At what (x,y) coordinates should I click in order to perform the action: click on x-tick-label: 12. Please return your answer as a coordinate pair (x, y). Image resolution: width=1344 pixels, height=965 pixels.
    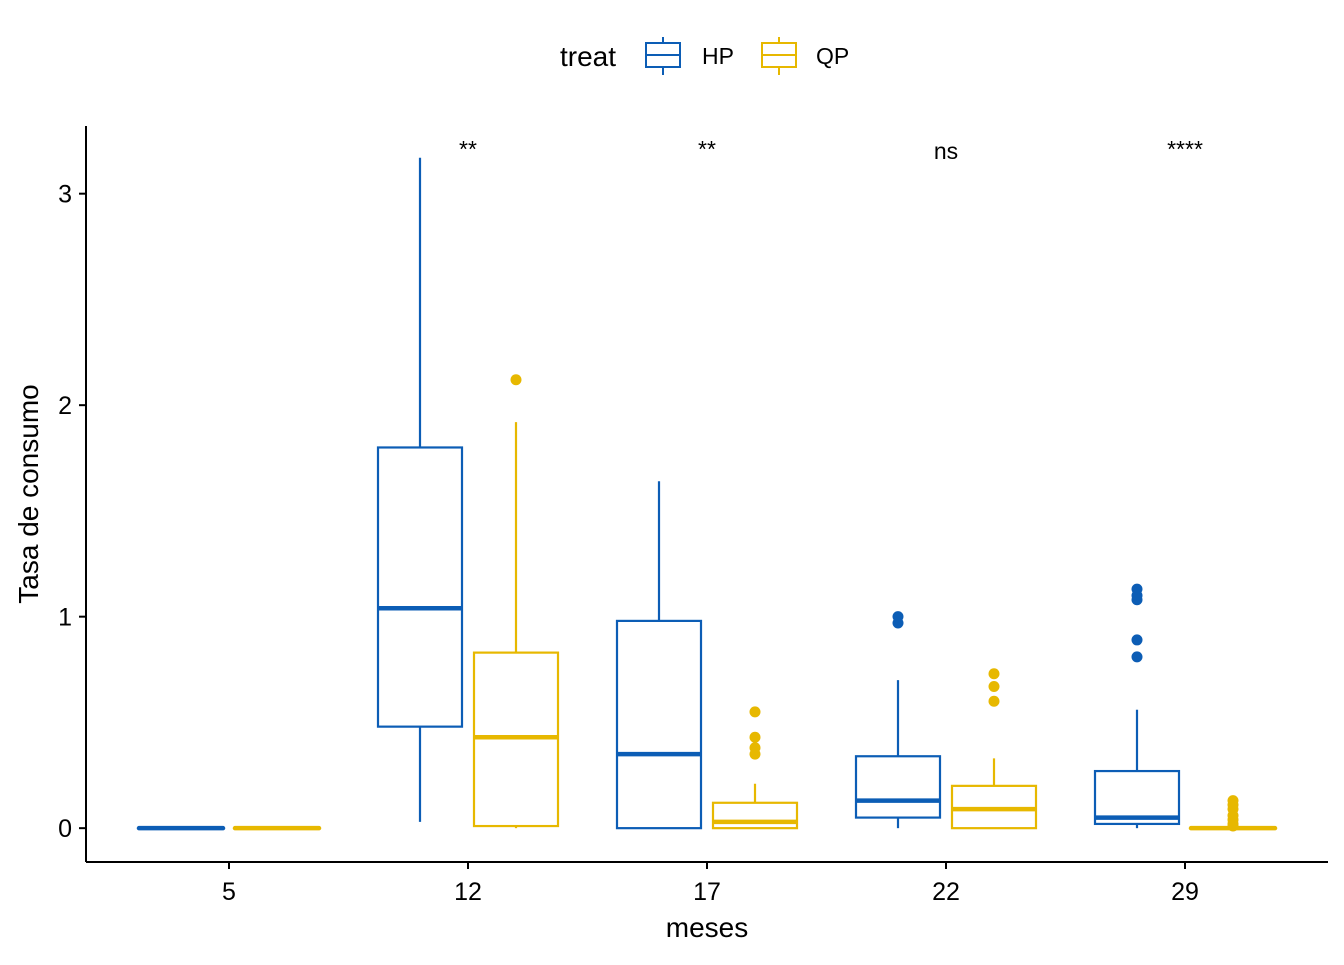
    Looking at the image, I should click on (468, 892).